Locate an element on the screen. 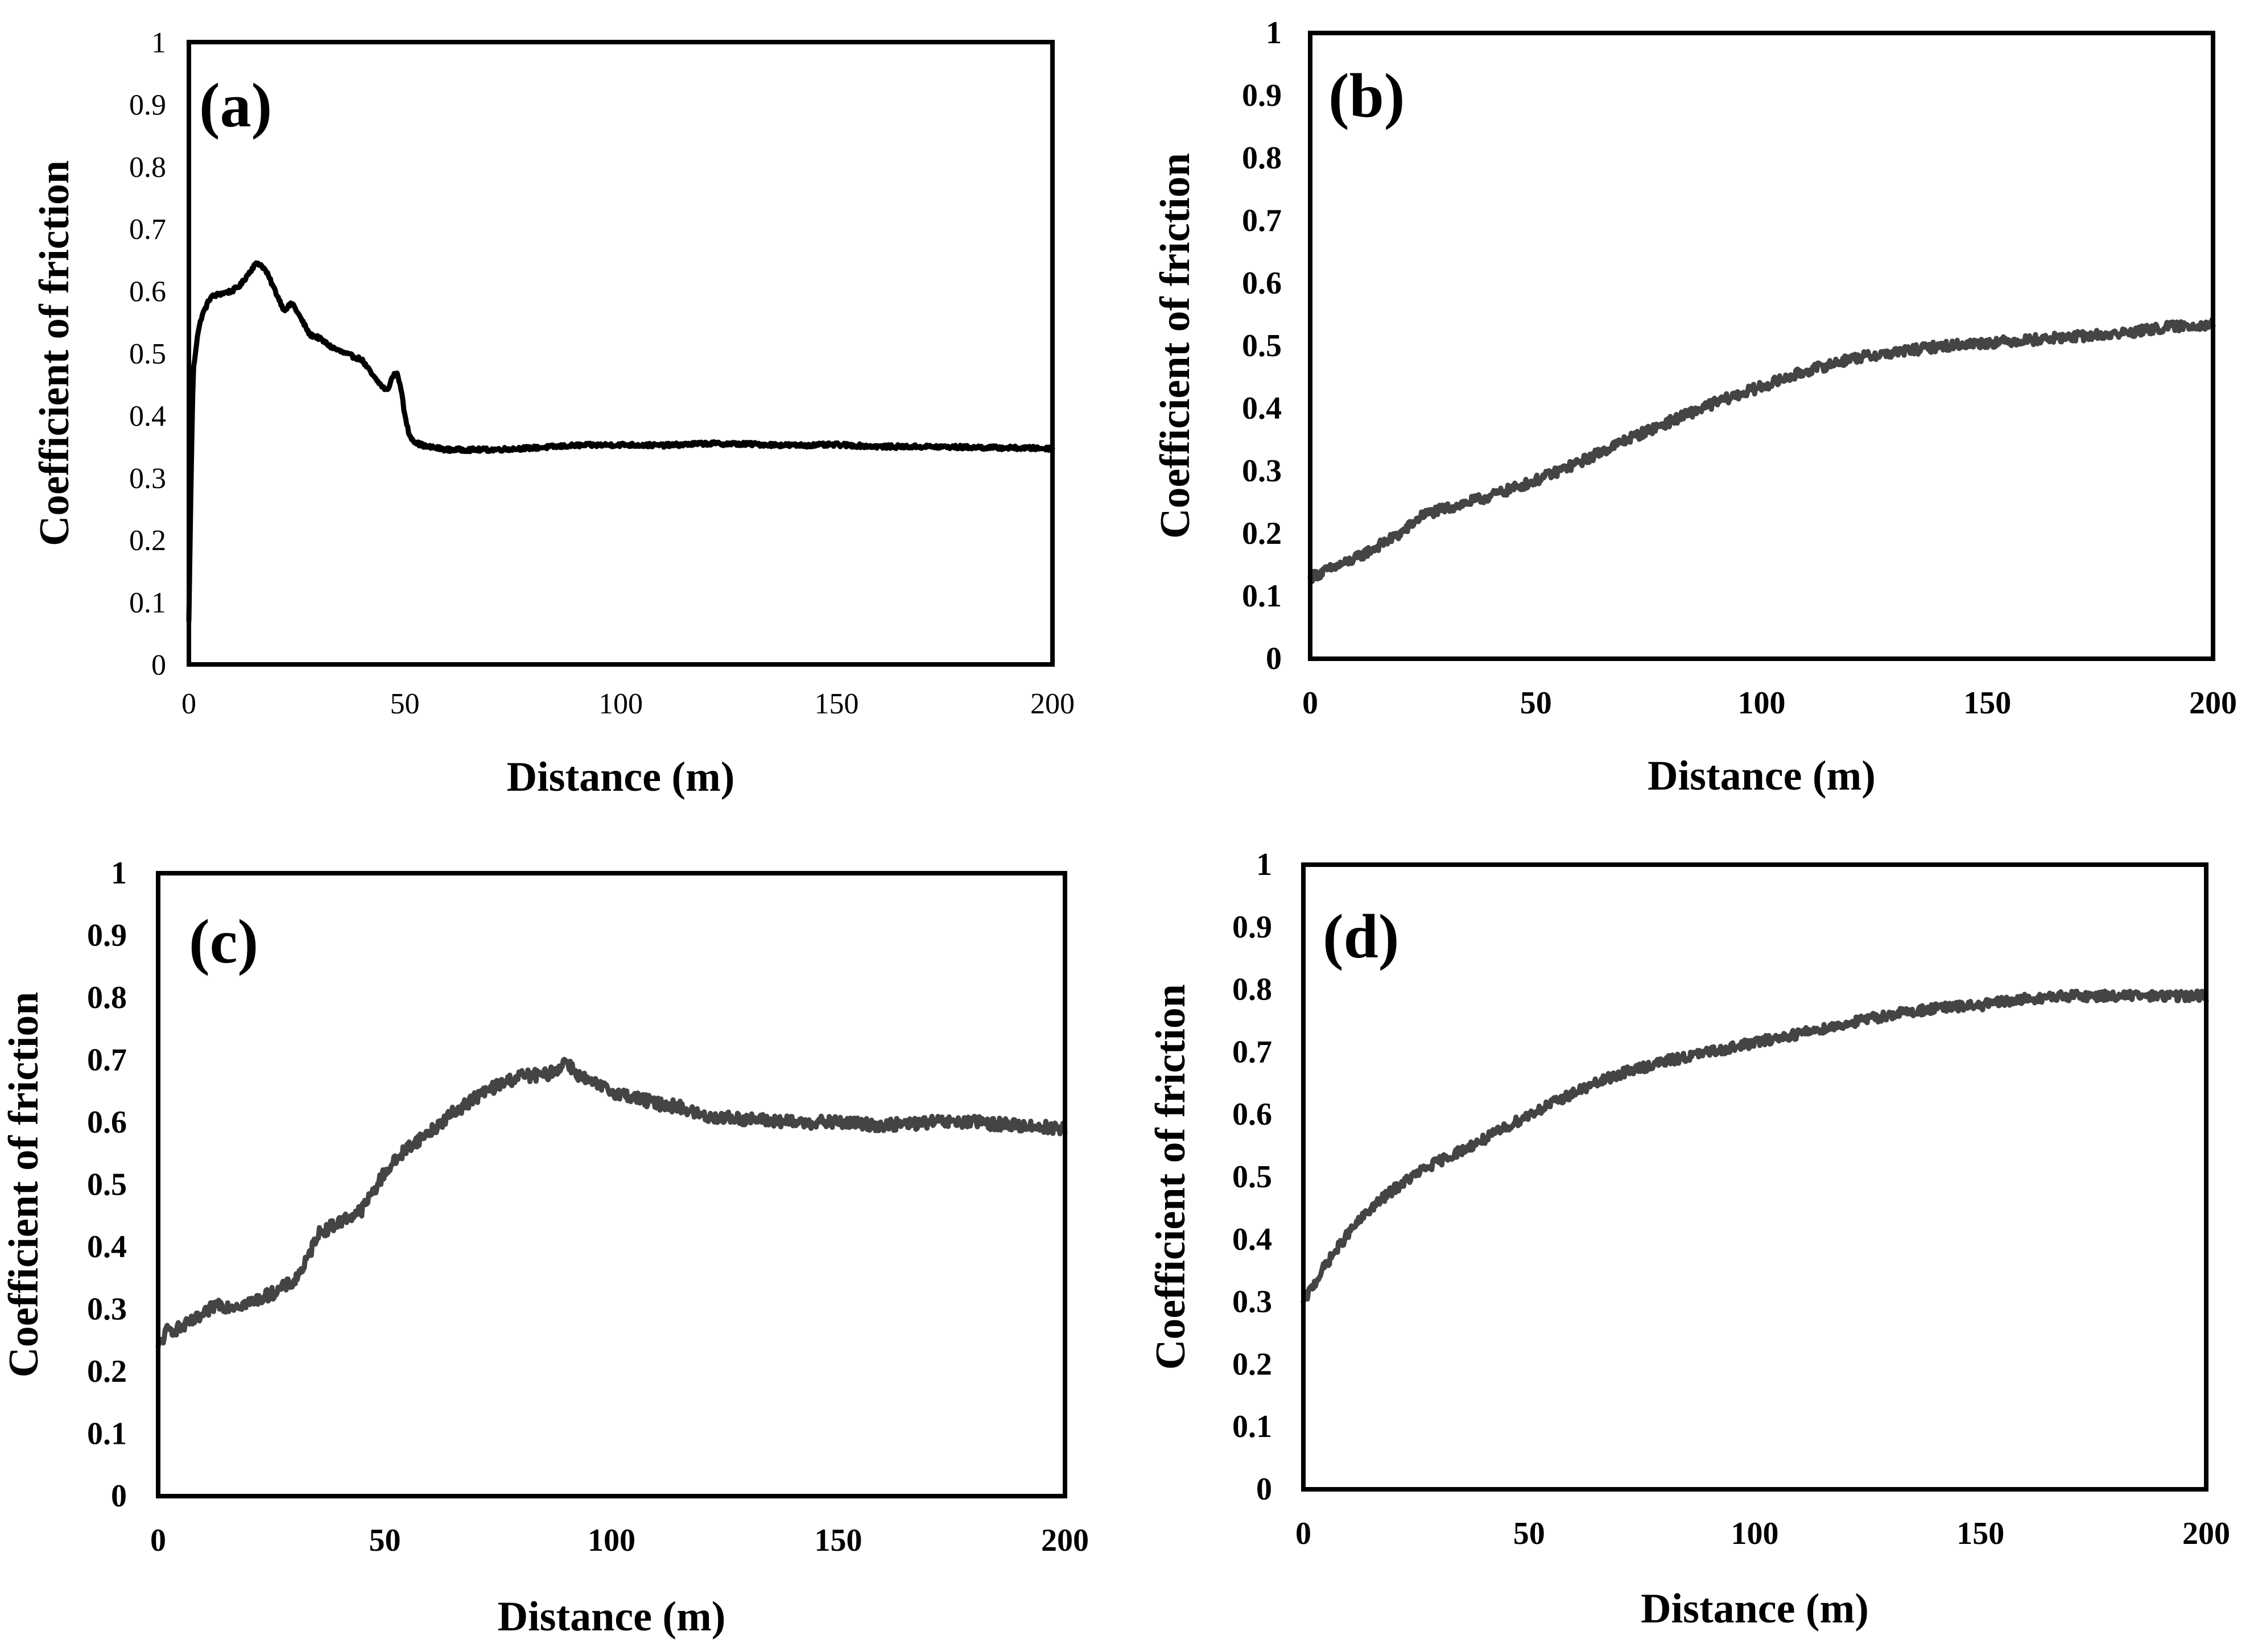 The height and width of the screenshot is (1652, 2254). panel-label: (d) is located at coordinates (1361, 936).